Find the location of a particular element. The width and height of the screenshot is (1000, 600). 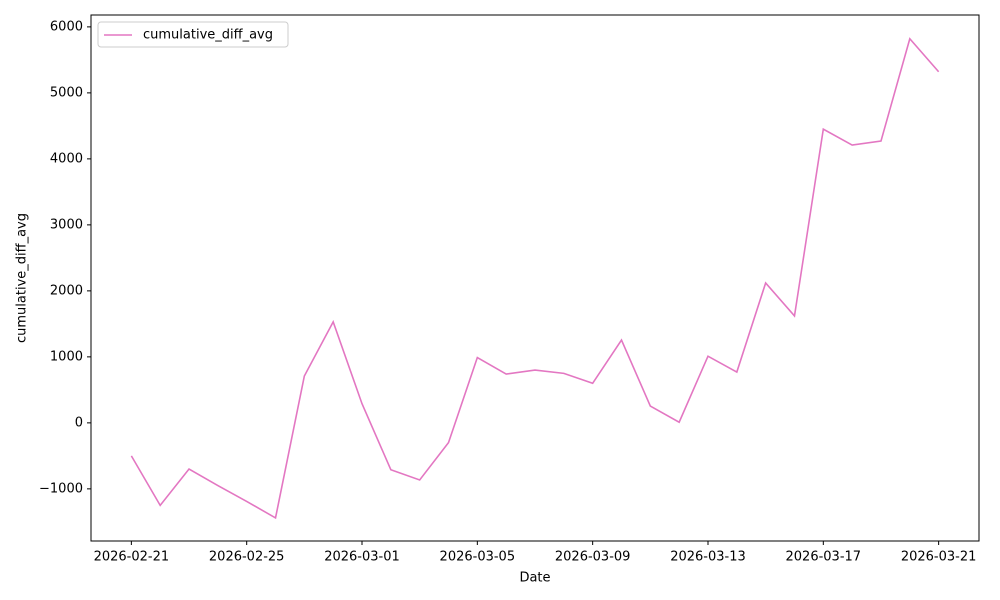

x-tick-label: 2026-03-17 is located at coordinates (824, 557).